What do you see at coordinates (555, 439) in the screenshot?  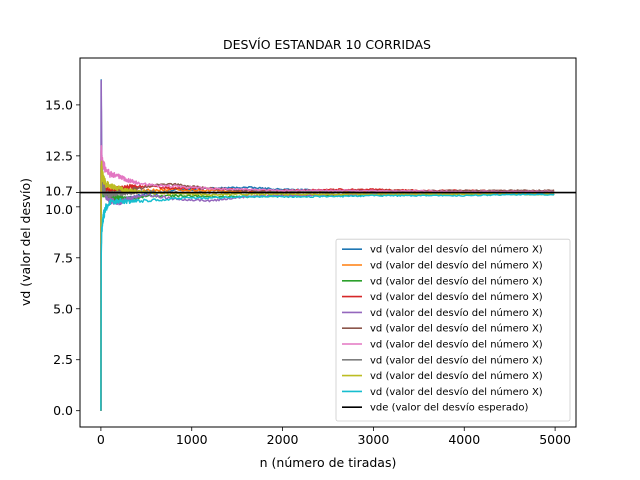 I see `x-tick-label: 5000` at bounding box center [555, 439].